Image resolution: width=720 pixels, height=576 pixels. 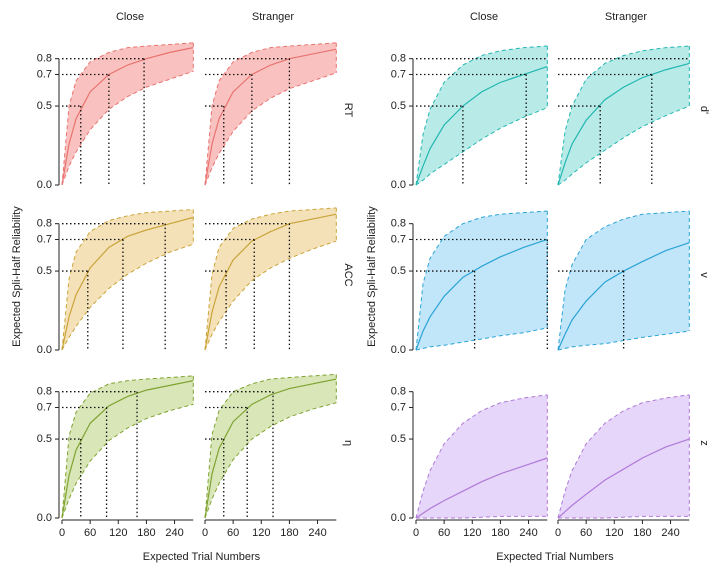 I want to click on row-label: v, so click(x=704, y=275).